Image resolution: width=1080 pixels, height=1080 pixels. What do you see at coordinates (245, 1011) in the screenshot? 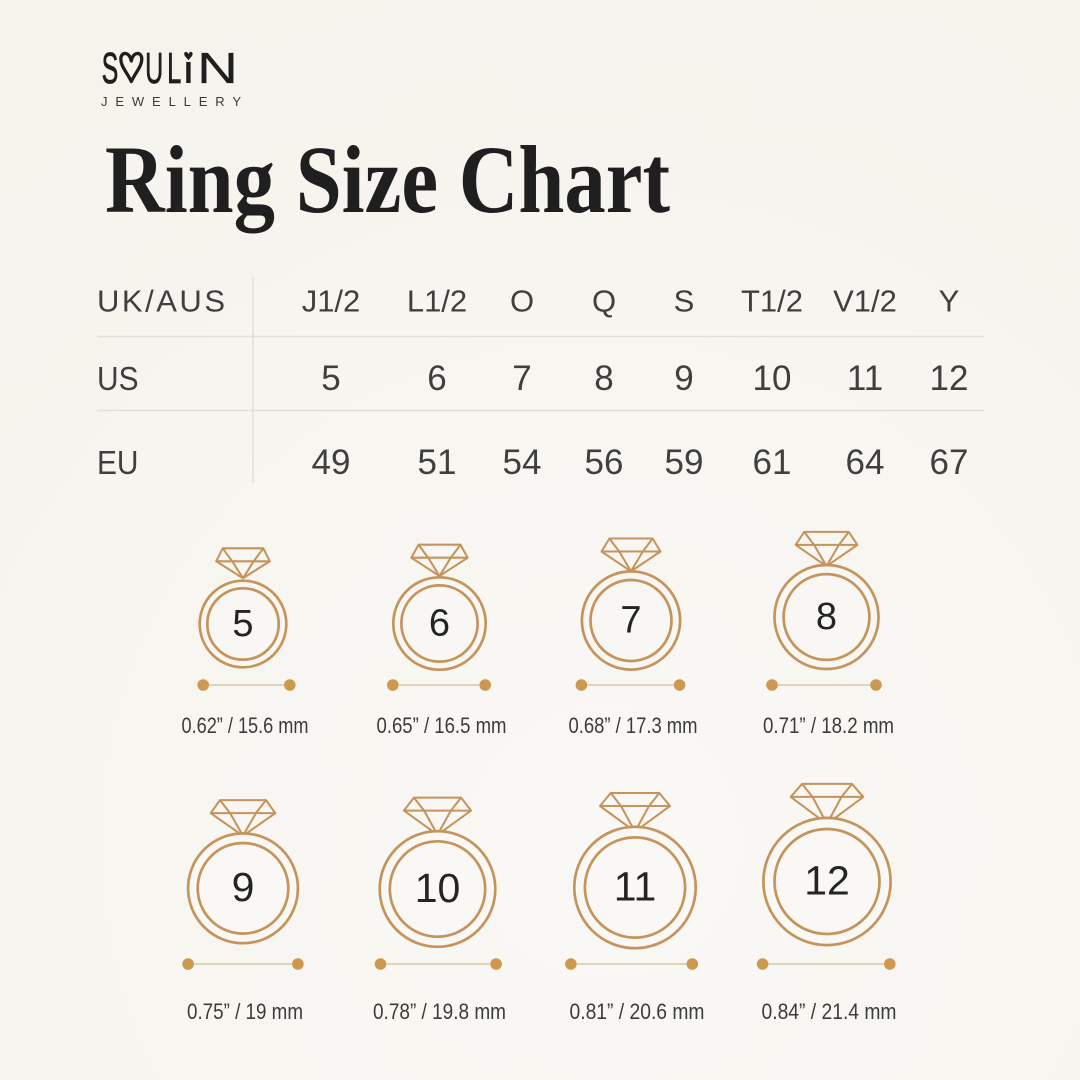
I see `svg-text: 0.75” / 19 mm` at bounding box center [245, 1011].